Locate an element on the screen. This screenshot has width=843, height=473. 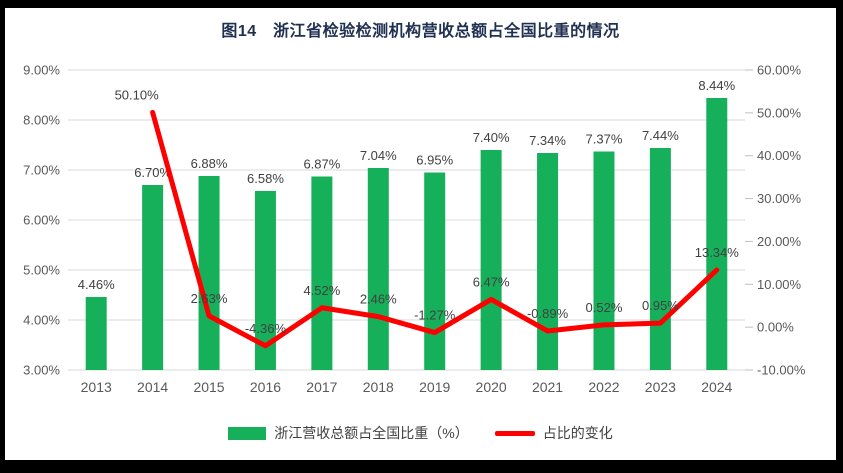
right-axis-tick-label: 50.00% is located at coordinates (779, 112).